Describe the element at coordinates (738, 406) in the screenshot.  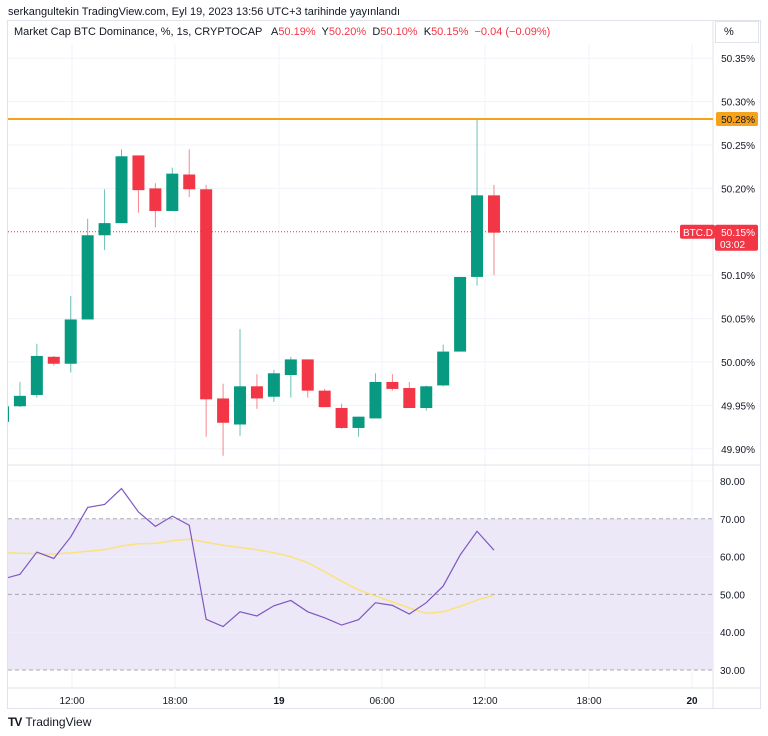
I see `price-axis-label: 49.95%` at that location.